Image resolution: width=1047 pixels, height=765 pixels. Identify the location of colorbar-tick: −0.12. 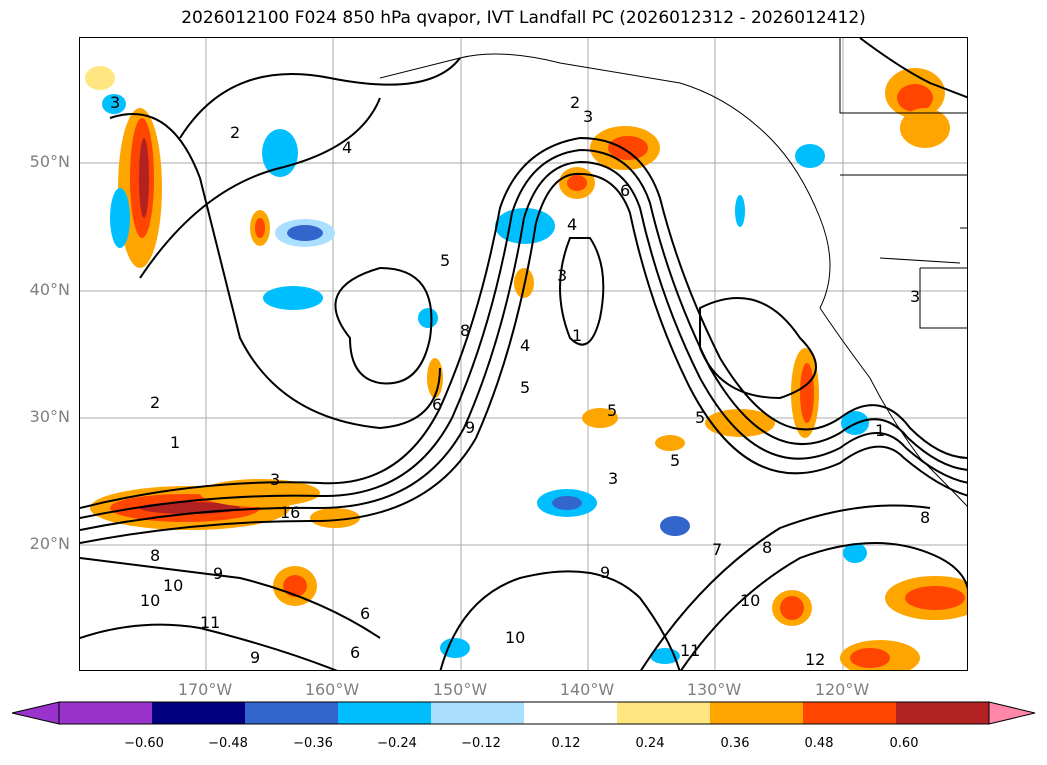
(481, 743).